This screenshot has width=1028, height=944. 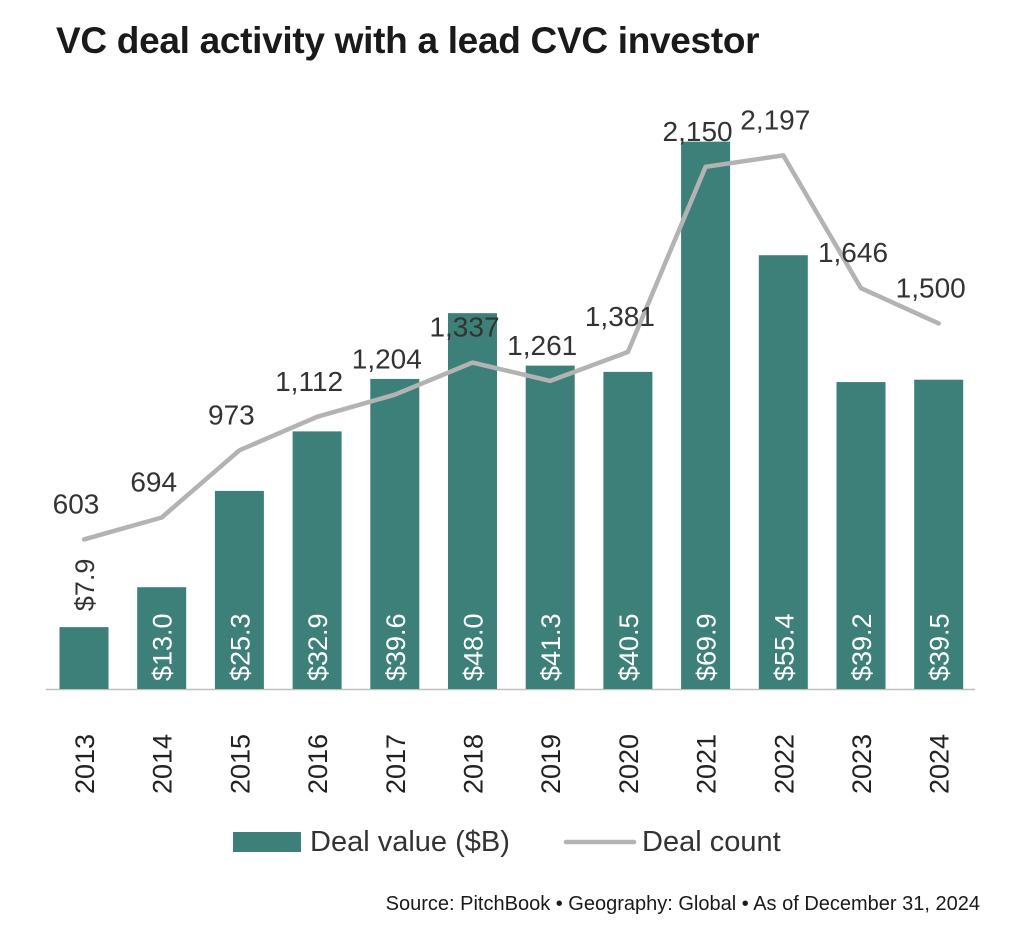 What do you see at coordinates (267, 842) in the screenshot?
I see `legend-swatch-deal-value` at bounding box center [267, 842].